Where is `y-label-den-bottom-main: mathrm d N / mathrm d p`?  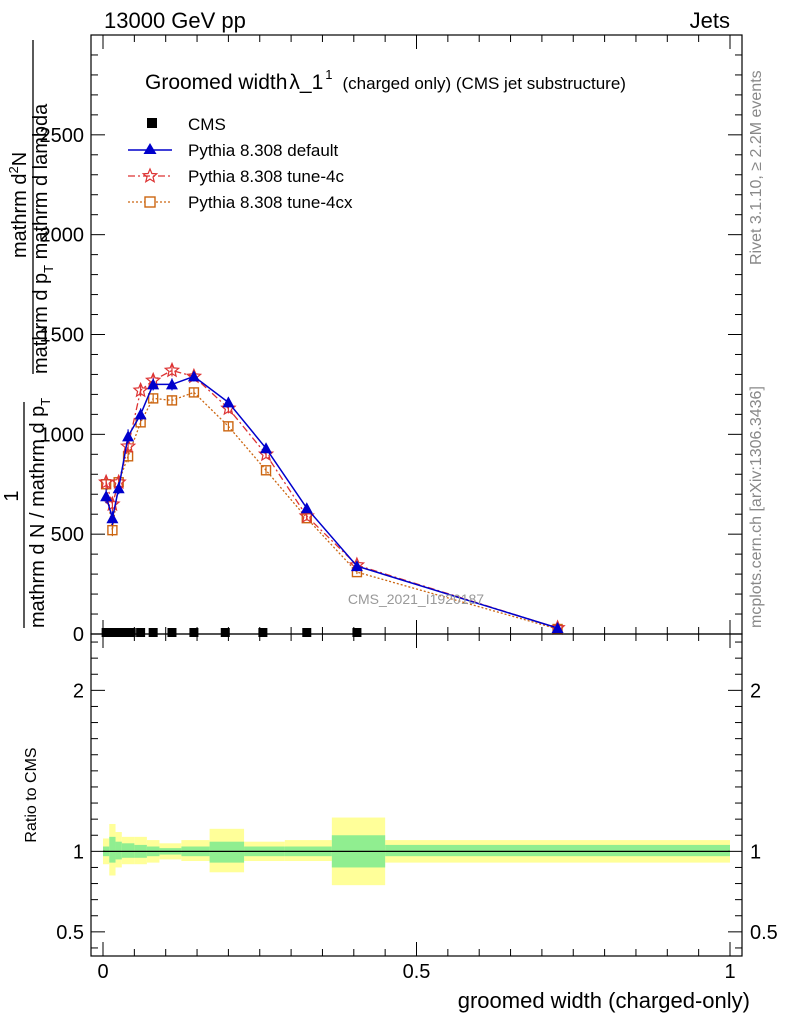
y-label-den-bottom-main: mathrm d N / mathrm d p is located at coordinates (38, 517).